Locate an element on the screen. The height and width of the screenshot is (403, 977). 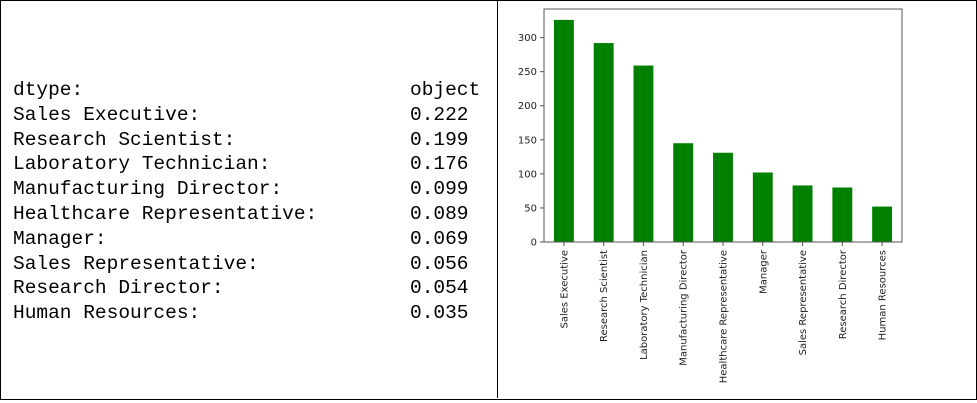
table-row: Human Resources: 0.035 is located at coordinates (250, 313).